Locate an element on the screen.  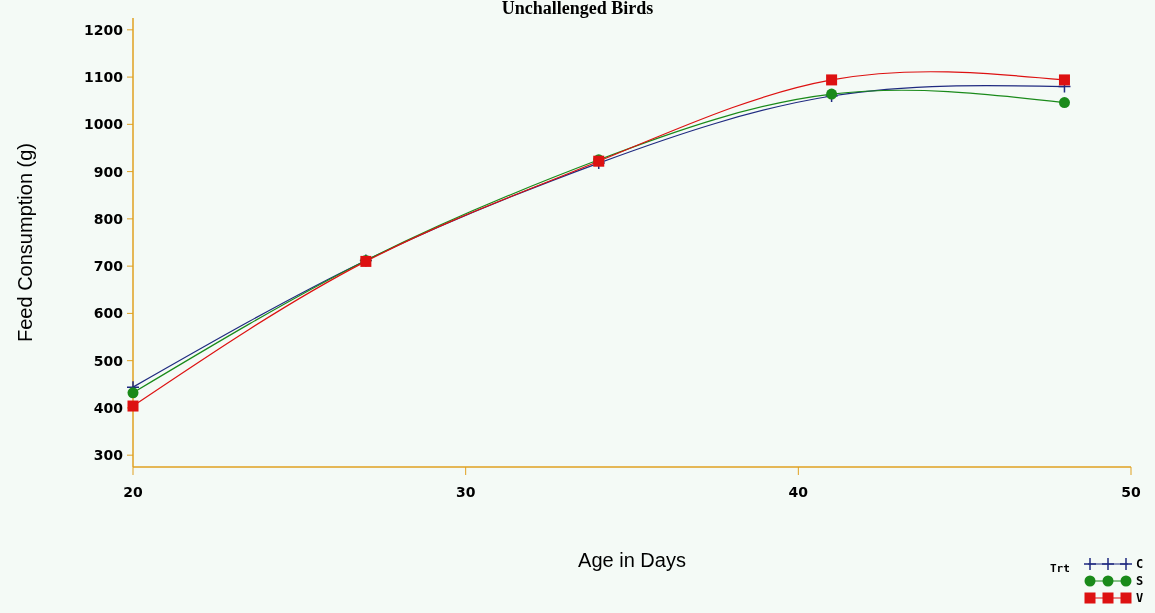
y-axis-title: Feed Consumption (g) is located at coordinates (25, 242).